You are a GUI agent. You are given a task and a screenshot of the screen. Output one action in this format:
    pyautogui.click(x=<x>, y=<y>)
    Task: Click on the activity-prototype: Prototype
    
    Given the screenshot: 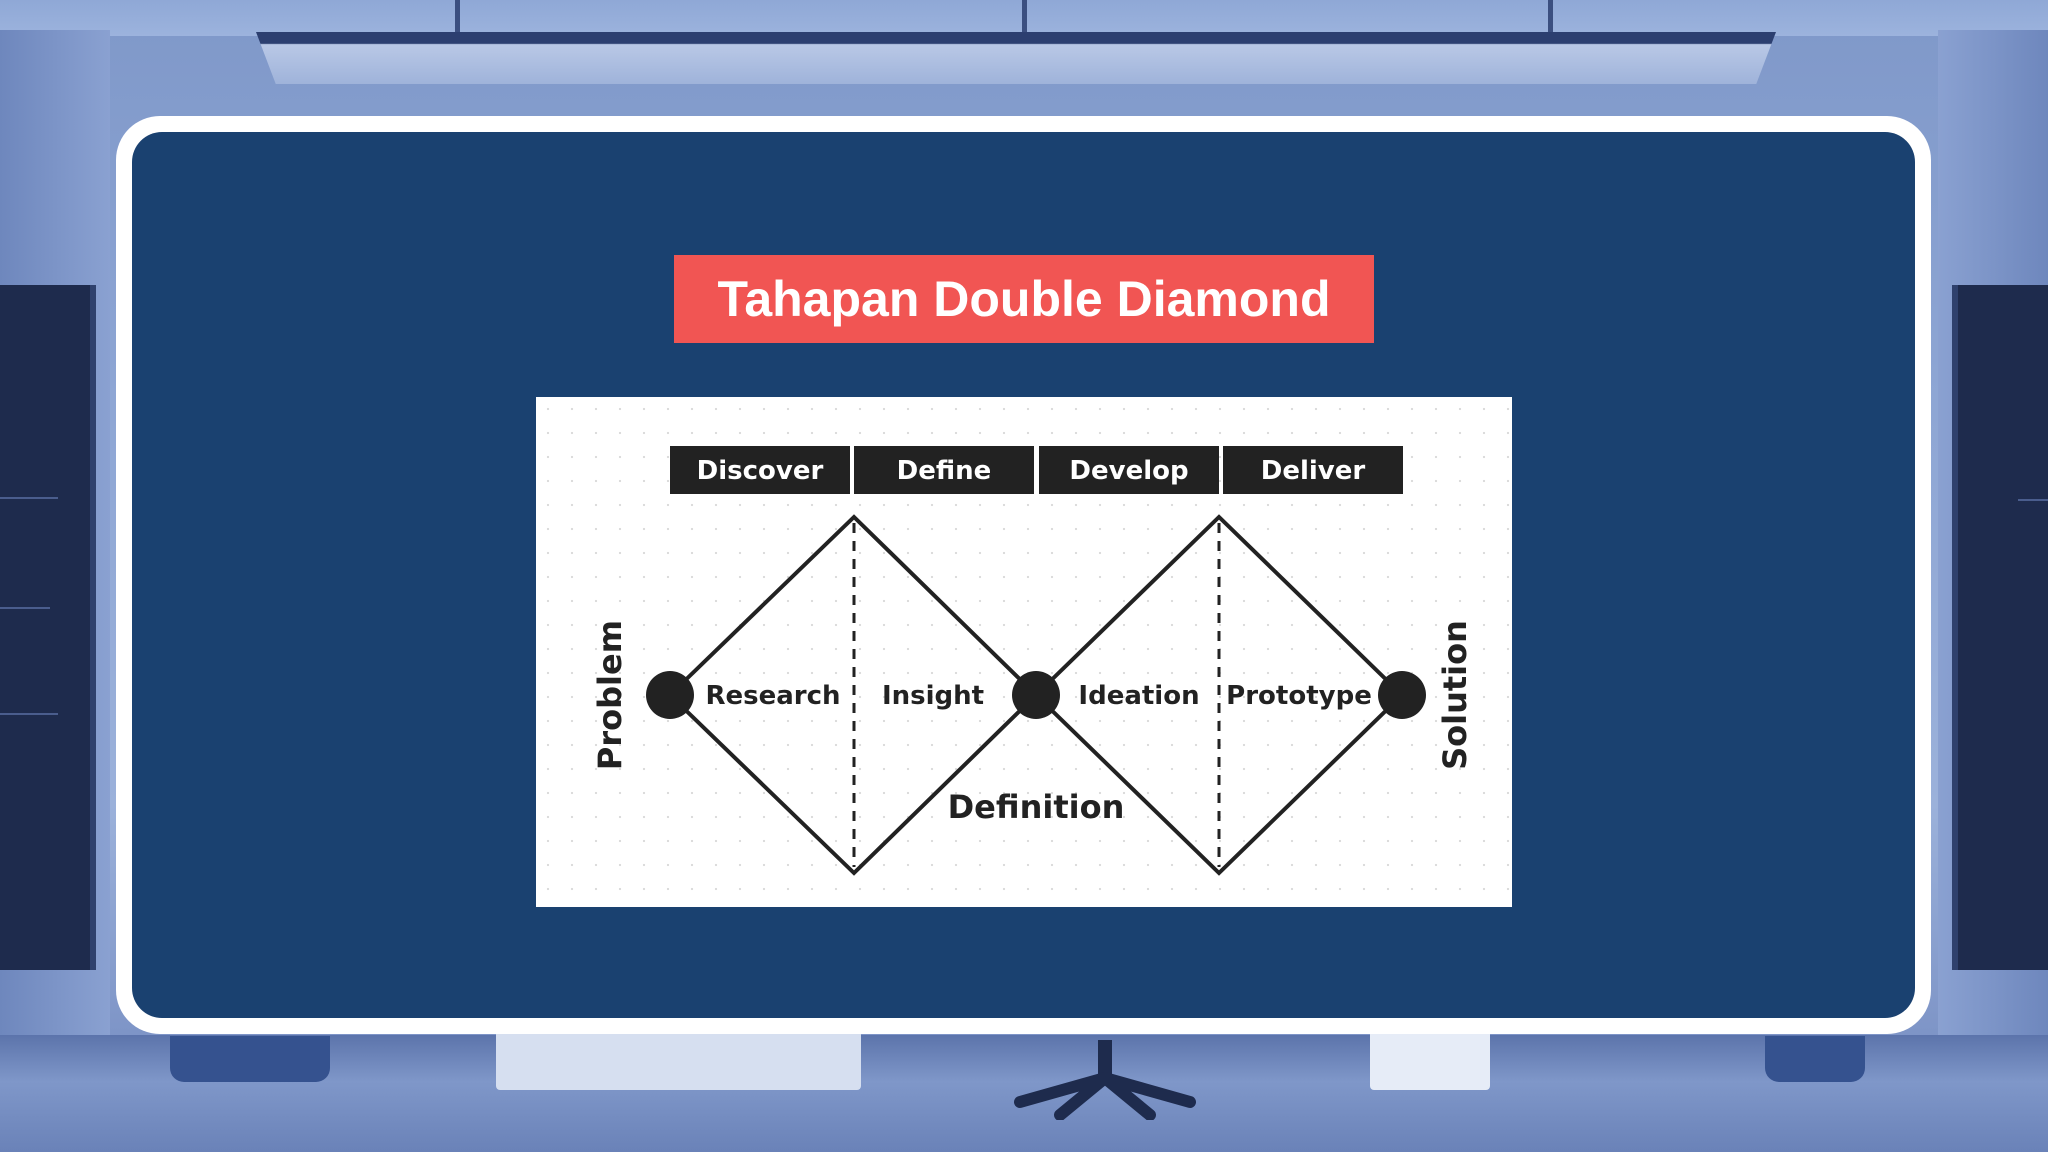 What is the action you would take?
    pyautogui.click(x=1299, y=696)
    